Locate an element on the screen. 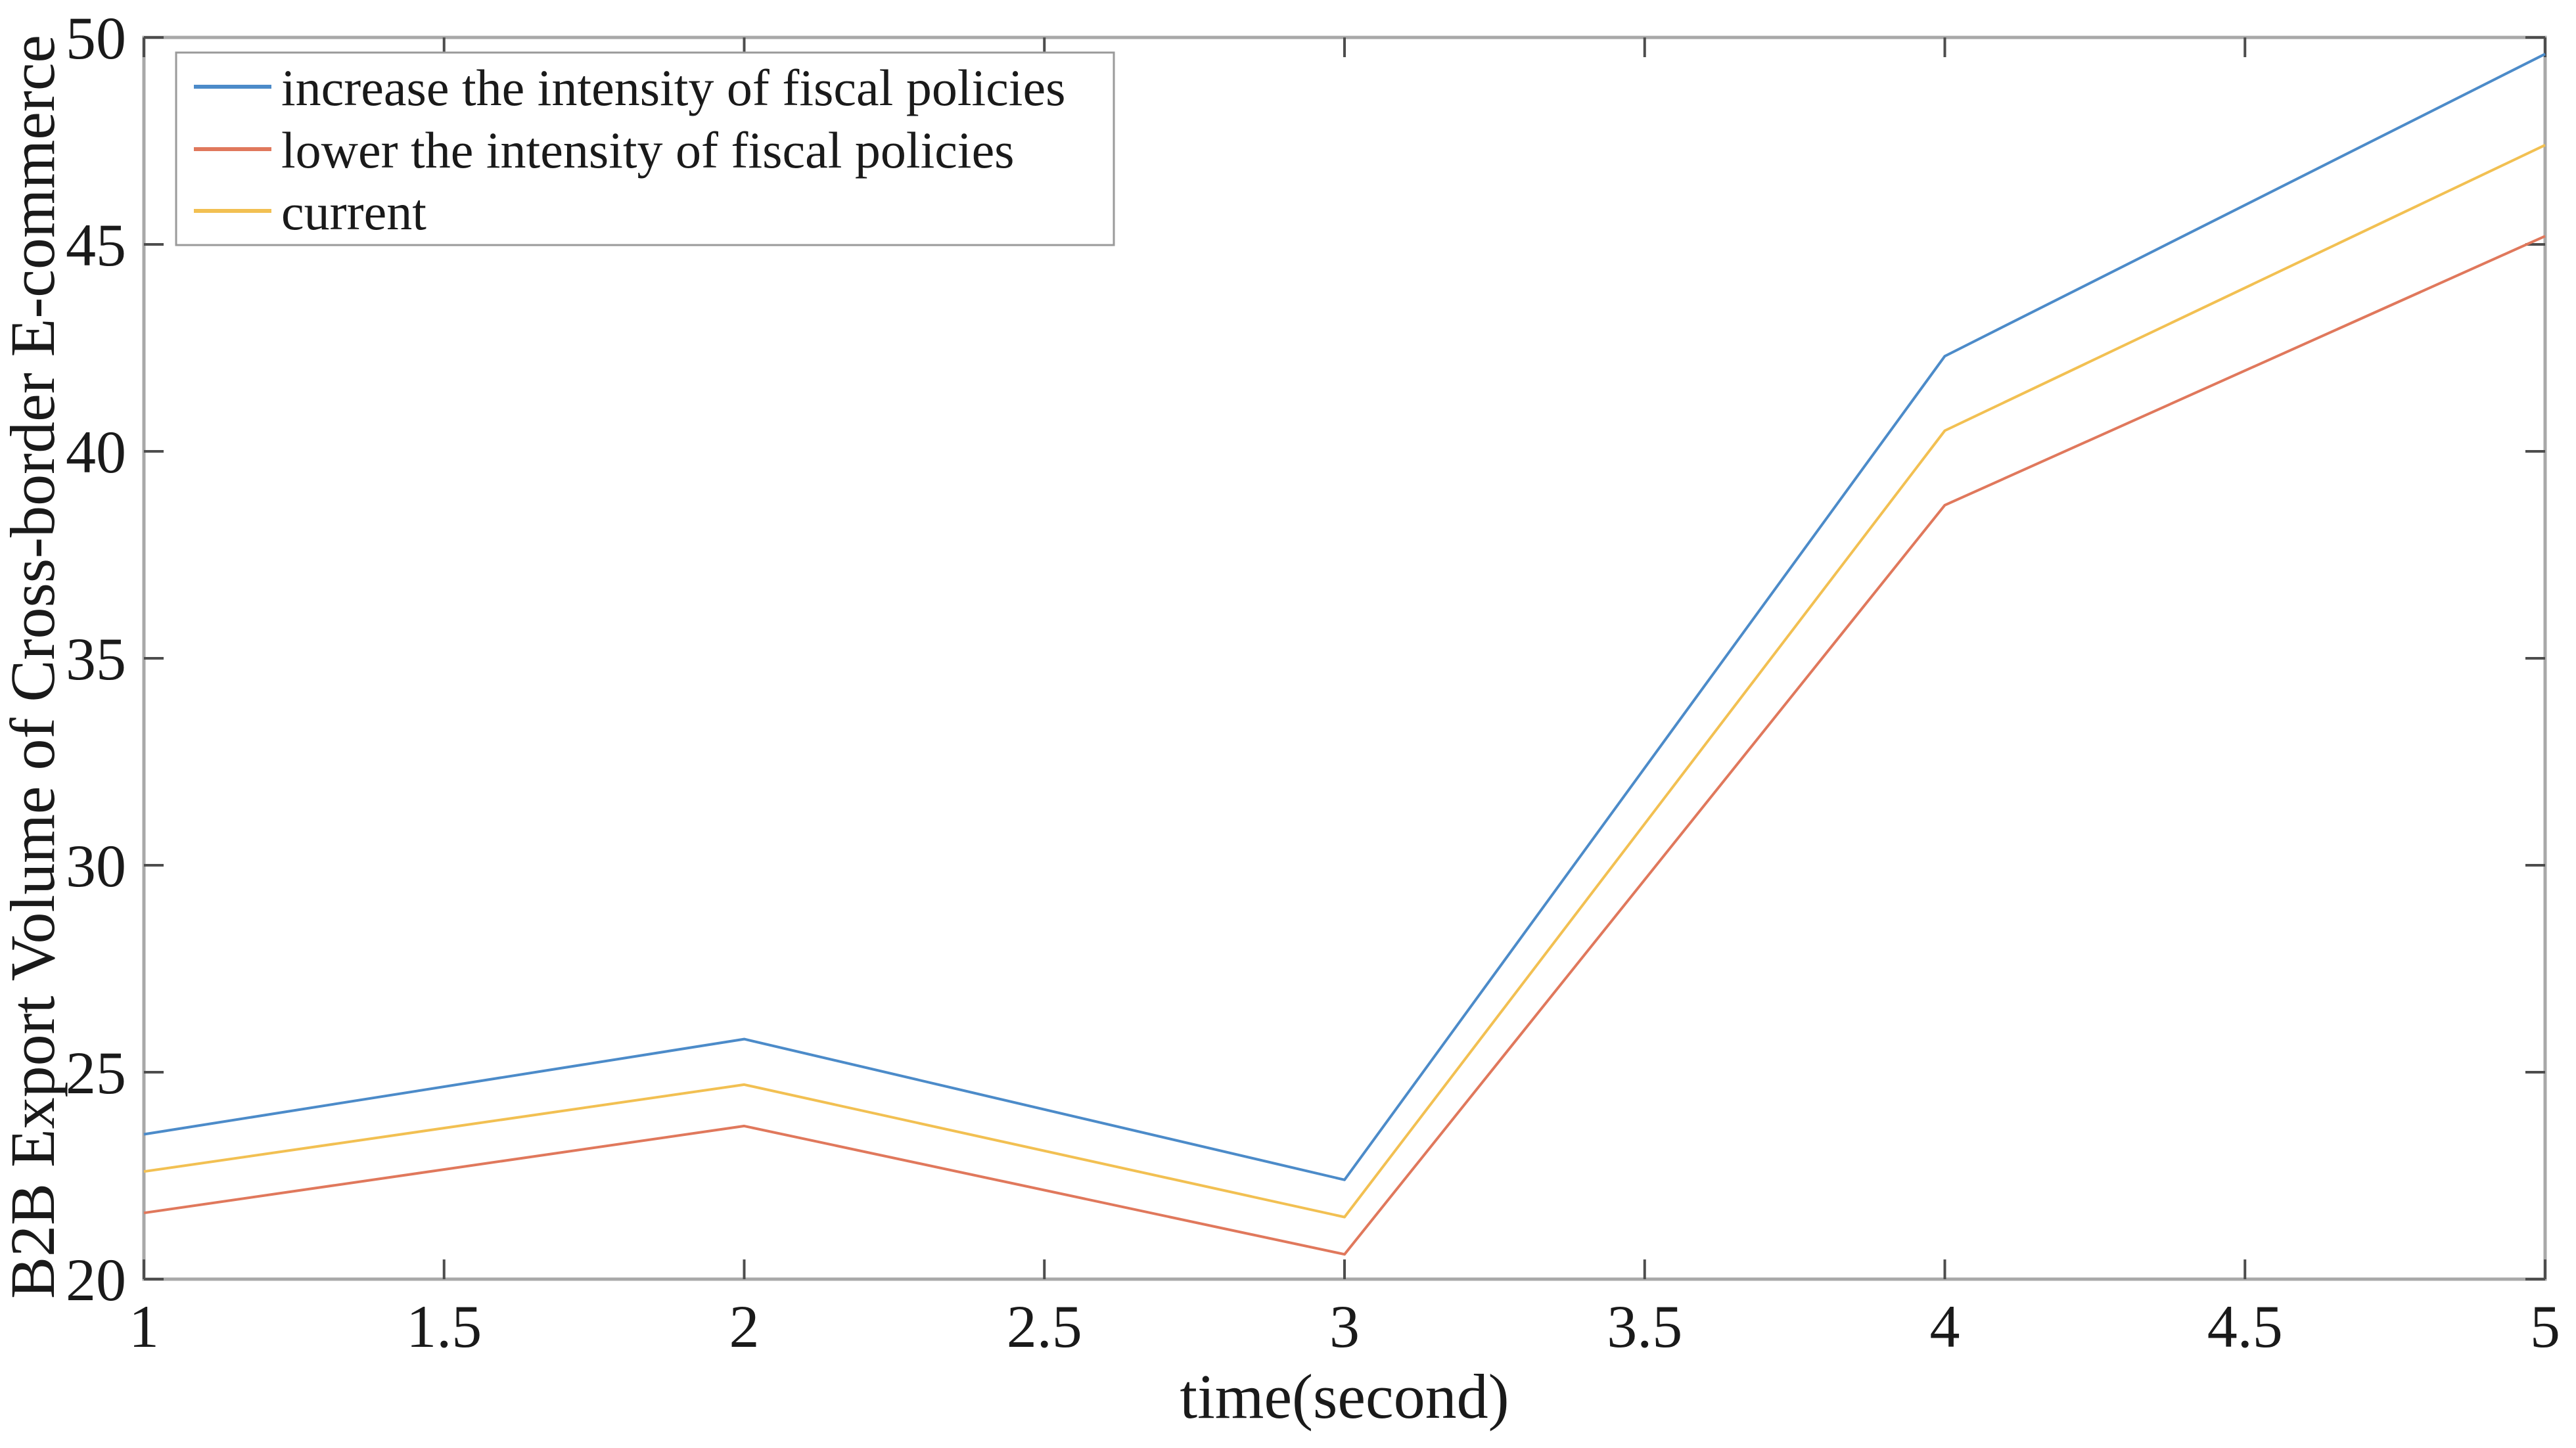  legend-box is located at coordinates (645, 148).